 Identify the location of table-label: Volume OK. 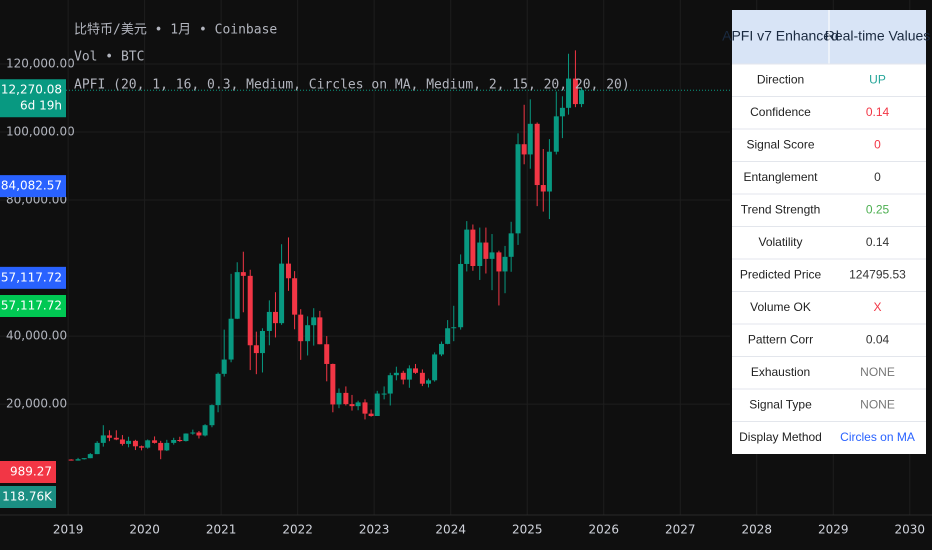
(780, 307).